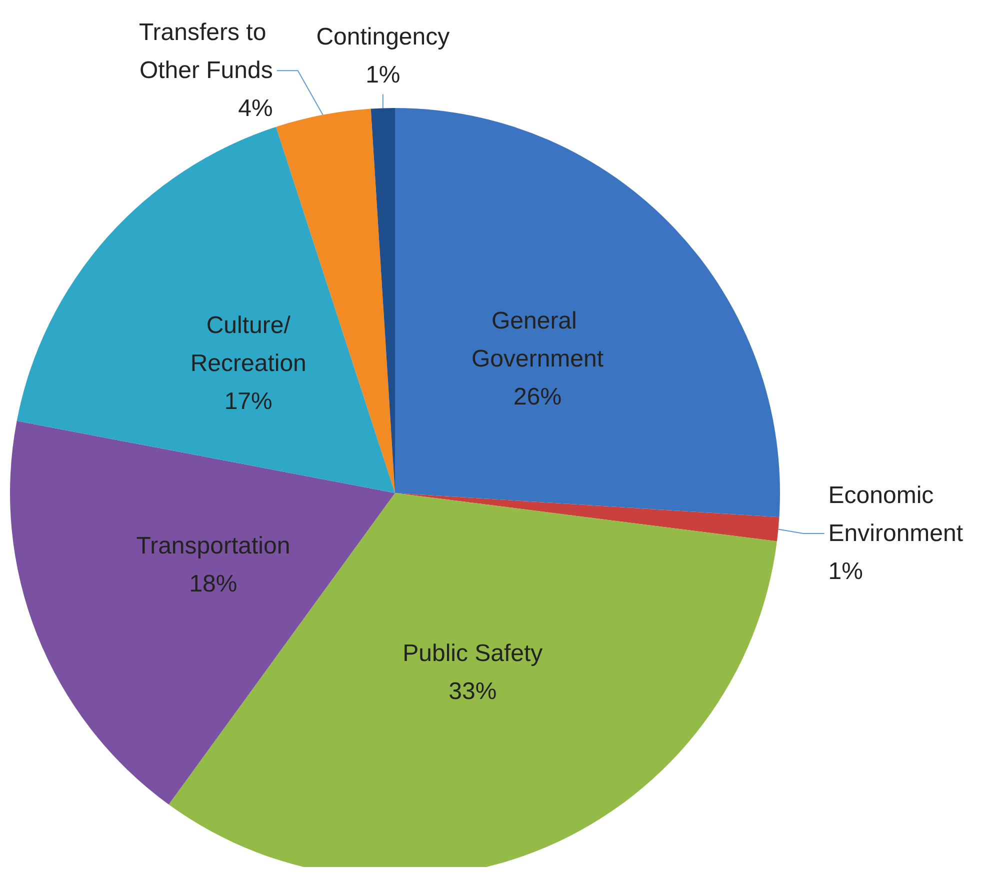  What do you see at coordinates (248, 402) in the screenshot?
I see `data-label: 17%` at bounding box center [248, 402].